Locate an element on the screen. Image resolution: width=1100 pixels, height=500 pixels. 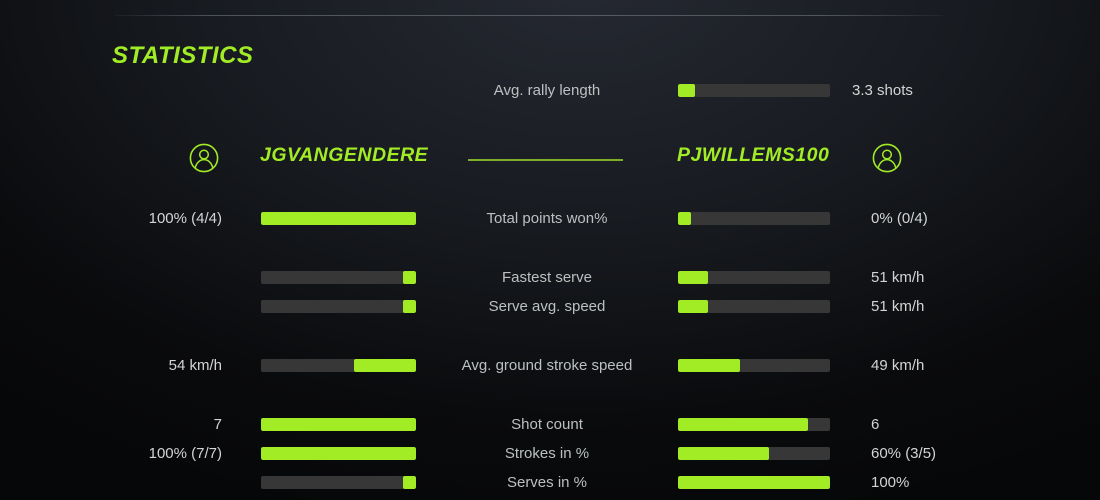
right-player-value: 6 is located at coordinates (875, 424).